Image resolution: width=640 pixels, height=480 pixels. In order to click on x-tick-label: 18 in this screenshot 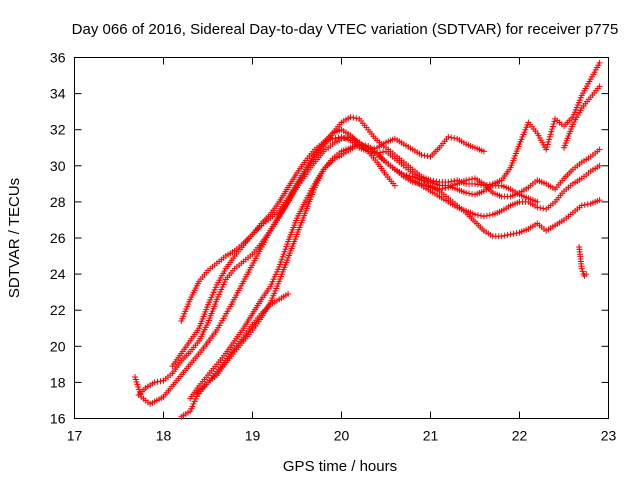, I will do `click(164, 436)`.